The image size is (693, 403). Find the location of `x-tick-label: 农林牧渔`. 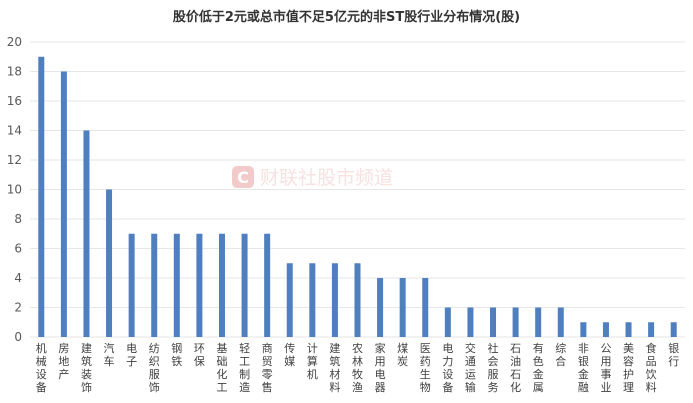

x-tick-label: 农林牧渔 is located at coordinates (357, 367).